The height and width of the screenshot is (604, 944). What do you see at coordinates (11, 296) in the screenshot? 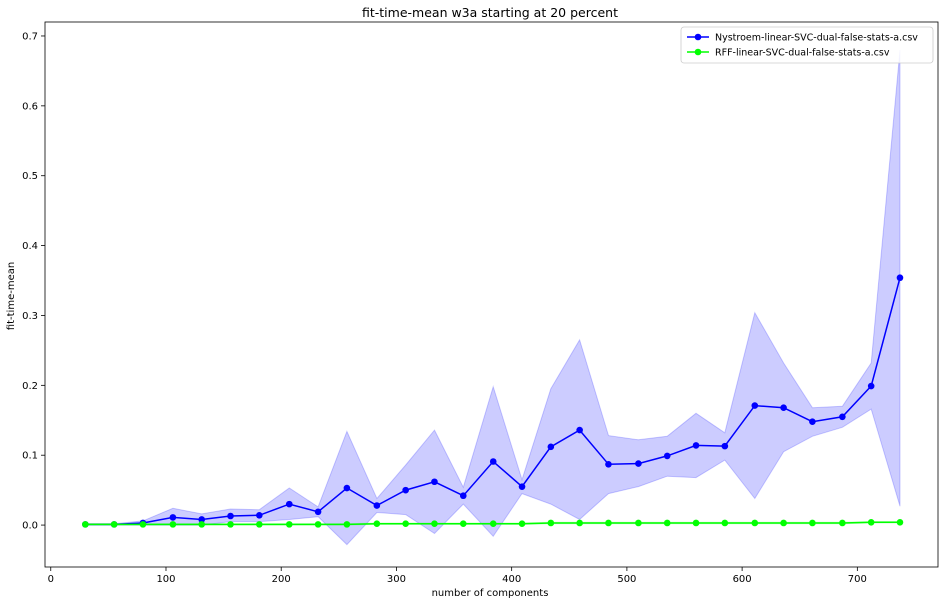
I see `y-axis-label: fit-time-mean` at bounding box center [11, 296].